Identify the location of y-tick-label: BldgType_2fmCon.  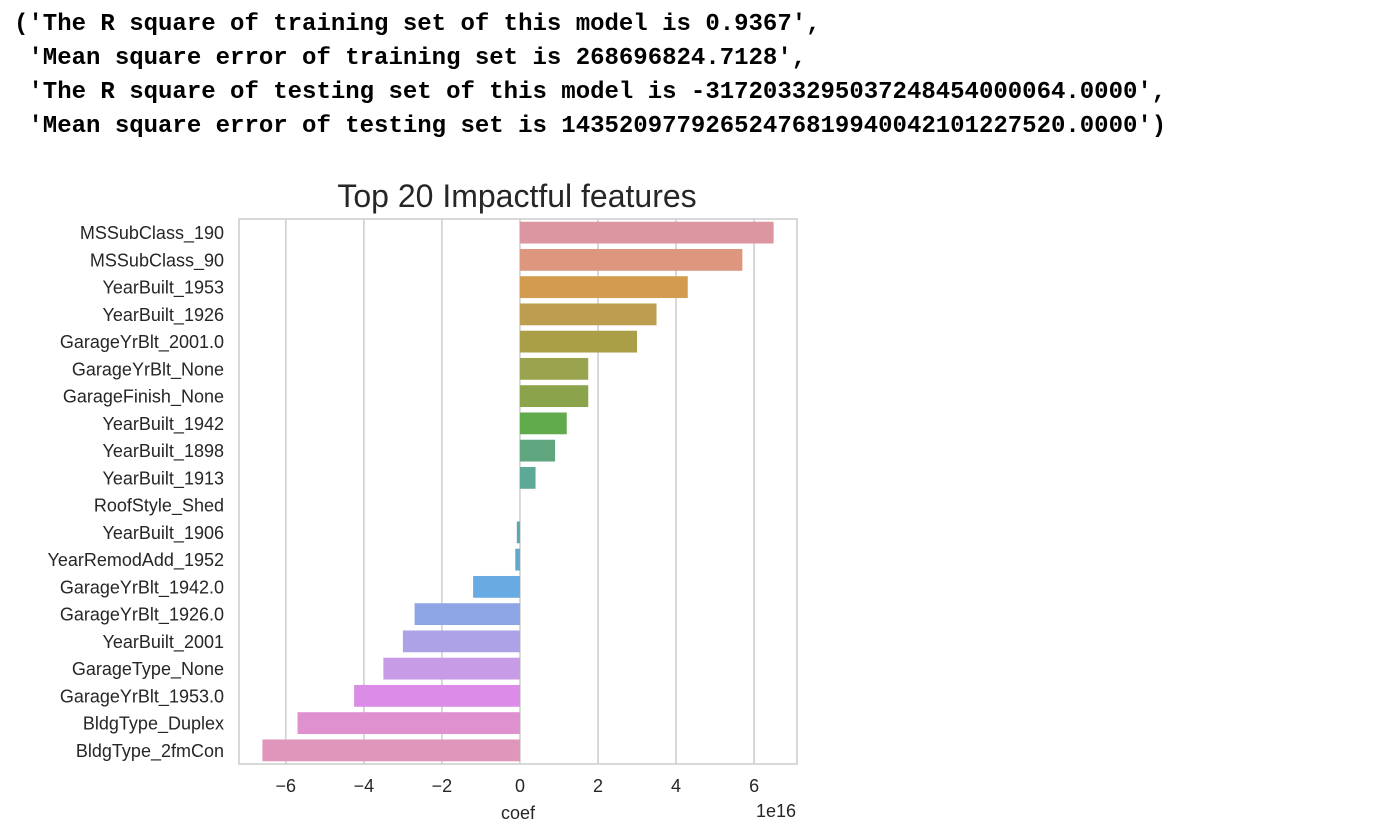
(150, 751).